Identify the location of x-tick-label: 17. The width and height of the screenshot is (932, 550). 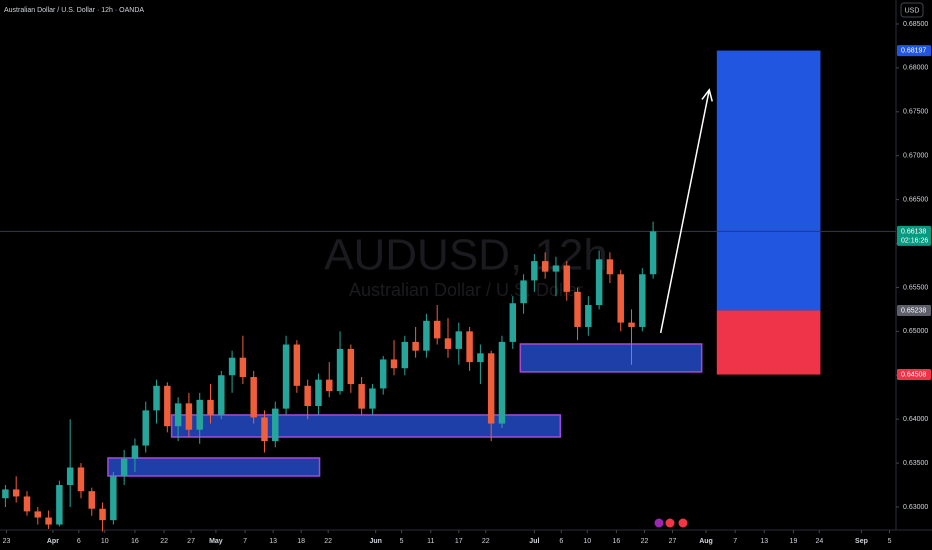
(459, 541).